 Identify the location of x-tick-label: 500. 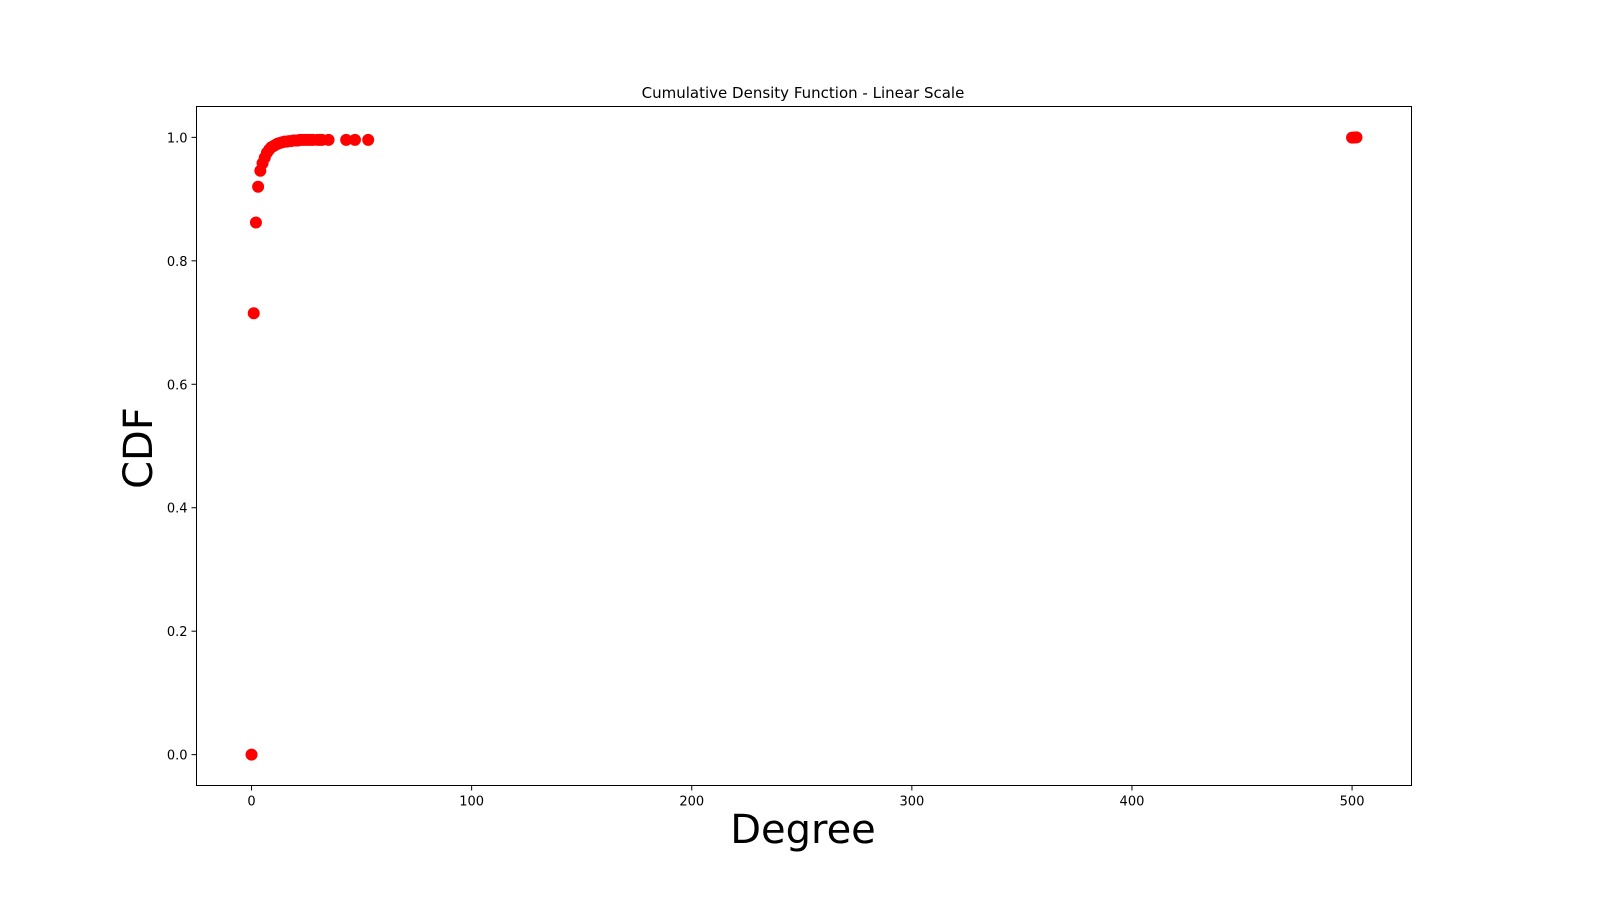
(1352, 802).